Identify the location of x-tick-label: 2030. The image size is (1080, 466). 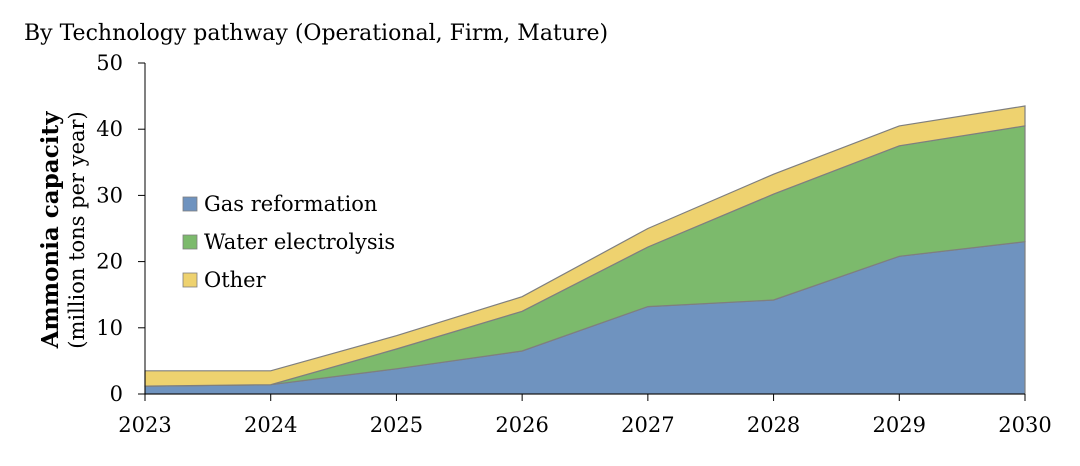
(1024, 425).